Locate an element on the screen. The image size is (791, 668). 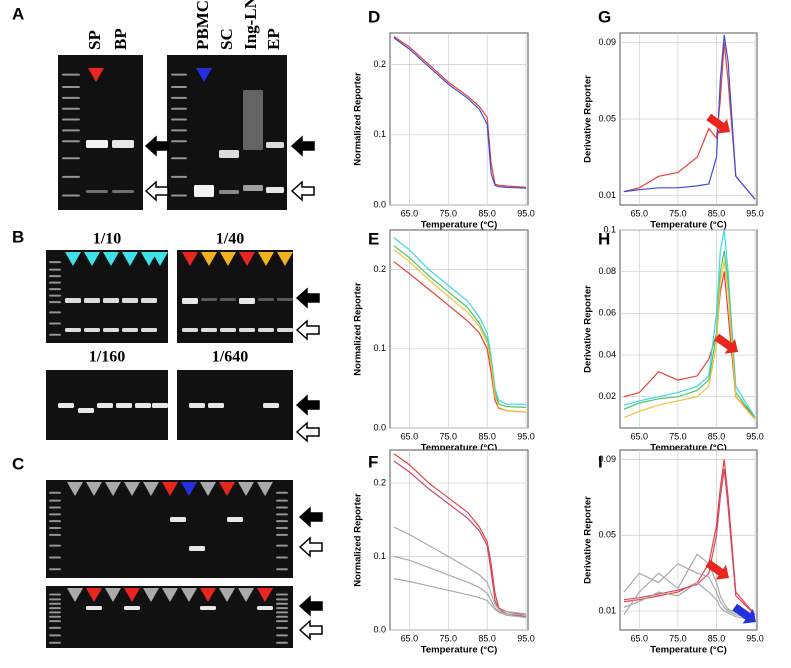
y-tick-label: 0.0 is located at coordinates (379, 629).